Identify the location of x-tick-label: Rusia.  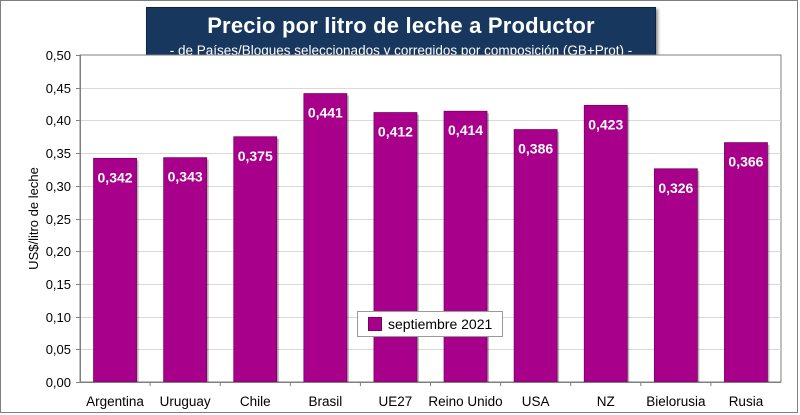
(746, 401).